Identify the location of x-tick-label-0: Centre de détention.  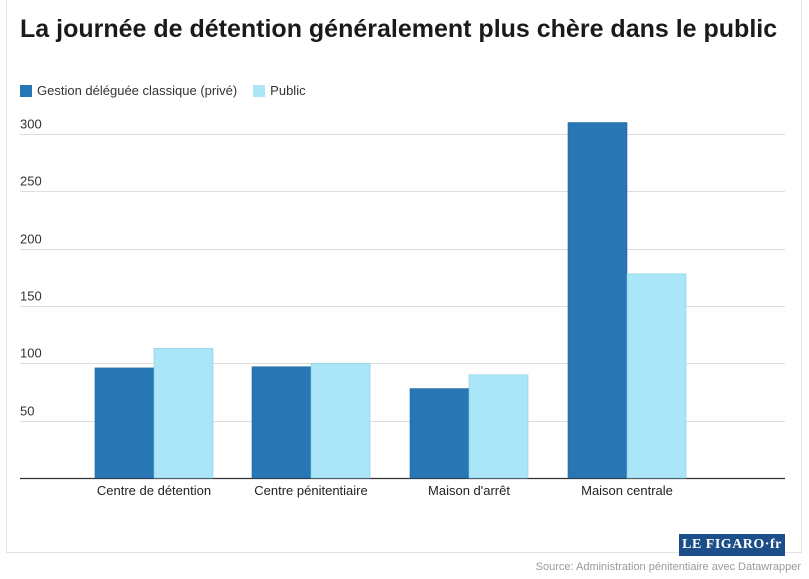
(154, 490).